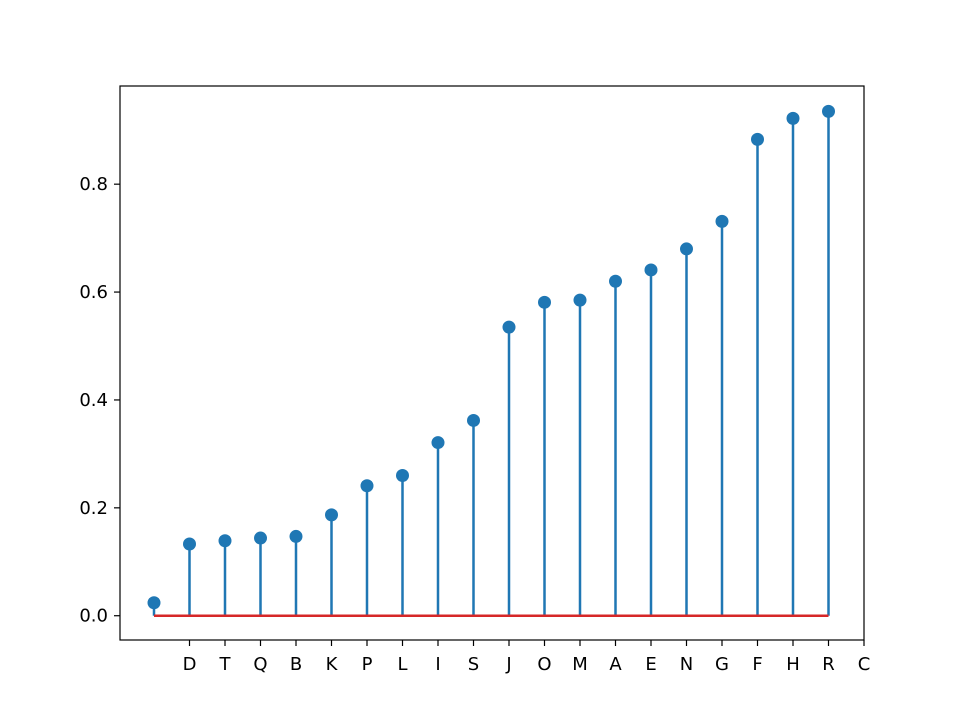 The height and width of the screenshot is (720, 960). Describe the element at coordinates (402, 664) in the screenshot. I see `x-tick-label: L` at that location.